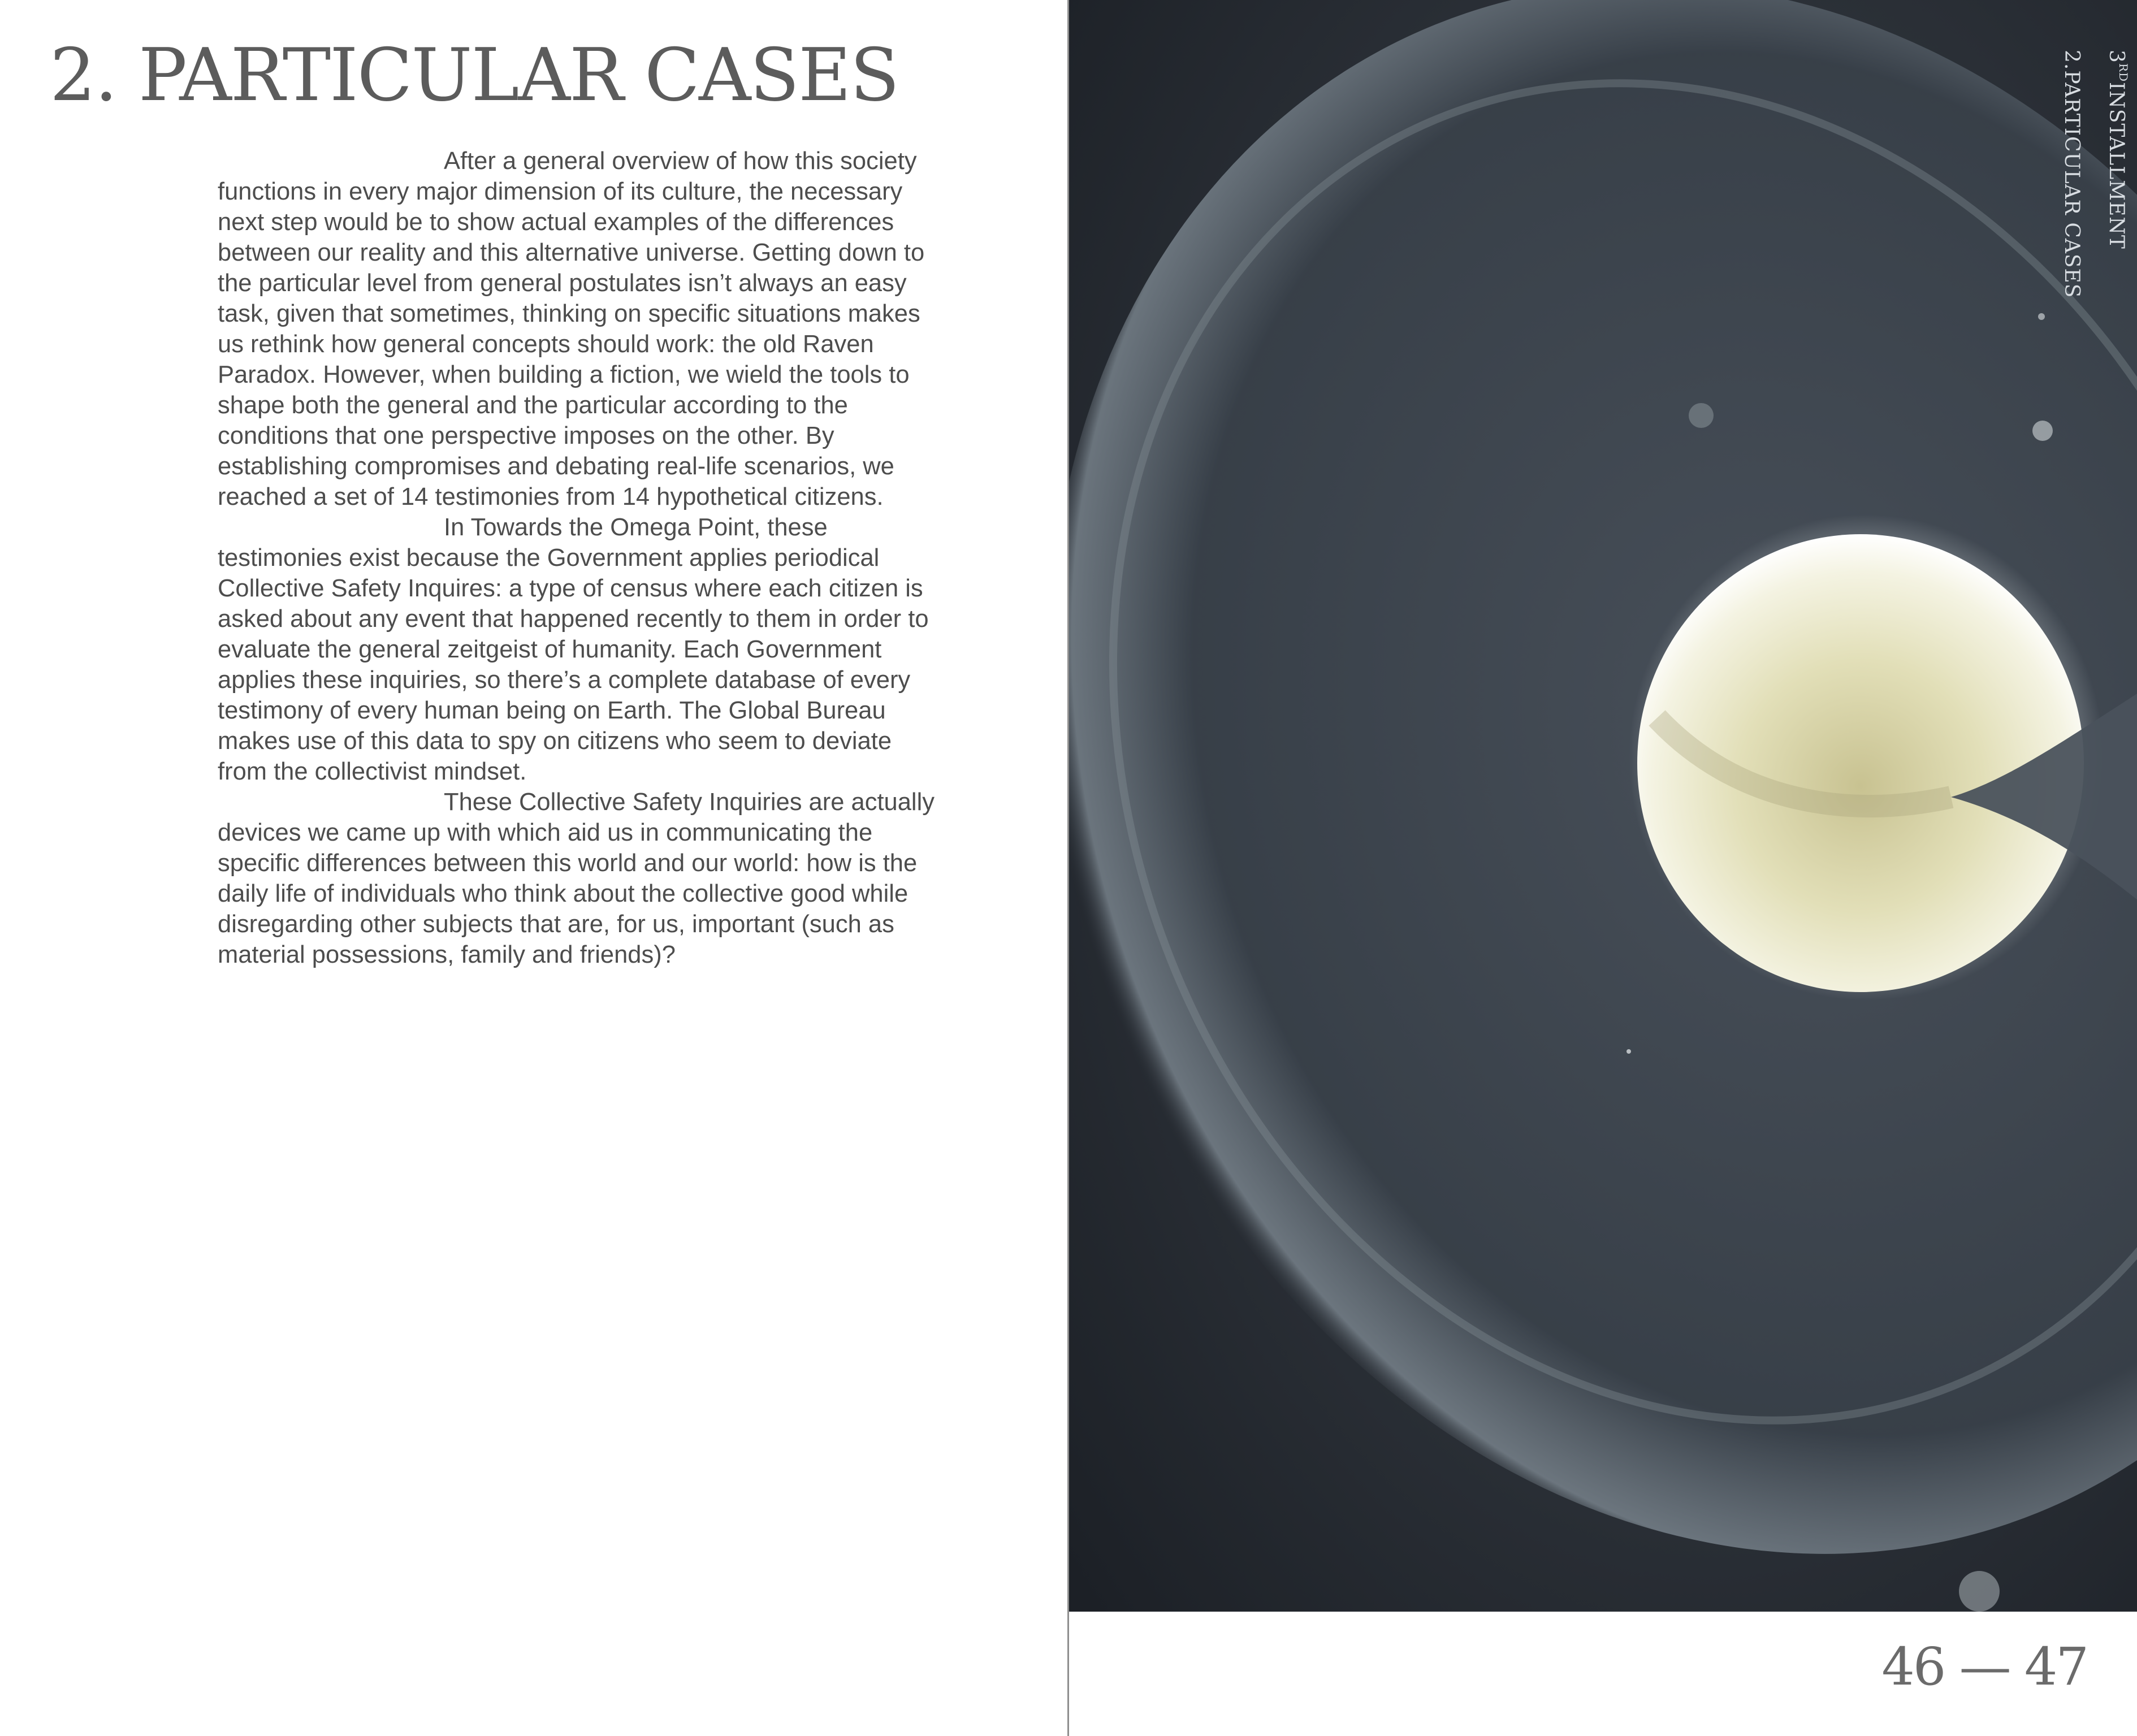 The image size is (2137, 1736). Describe the element at coordinates (2071, 60) in the screenshot. I see `chapter-number: 2.` at that location.